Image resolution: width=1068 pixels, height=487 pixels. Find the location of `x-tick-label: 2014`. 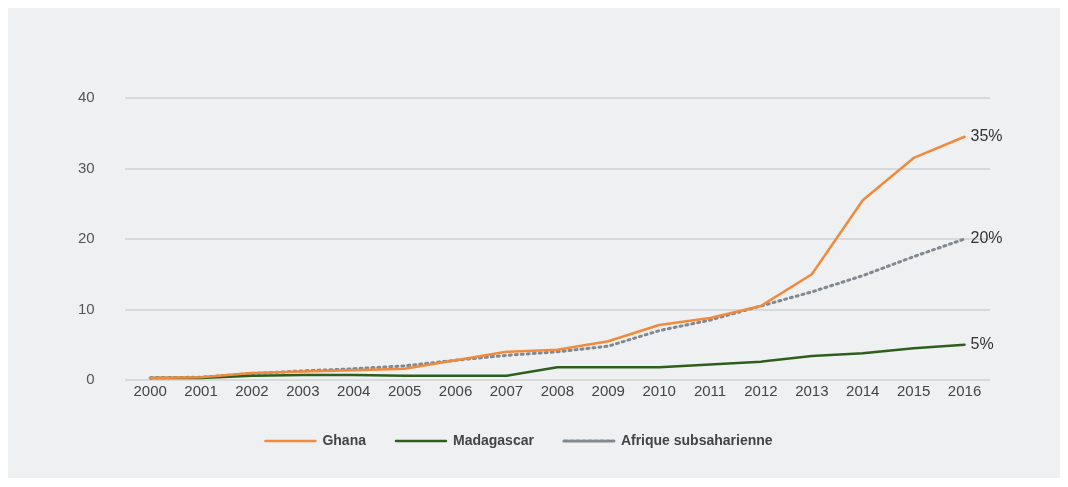

x-tick-label: 2014 is located at coordinates (863, 391).